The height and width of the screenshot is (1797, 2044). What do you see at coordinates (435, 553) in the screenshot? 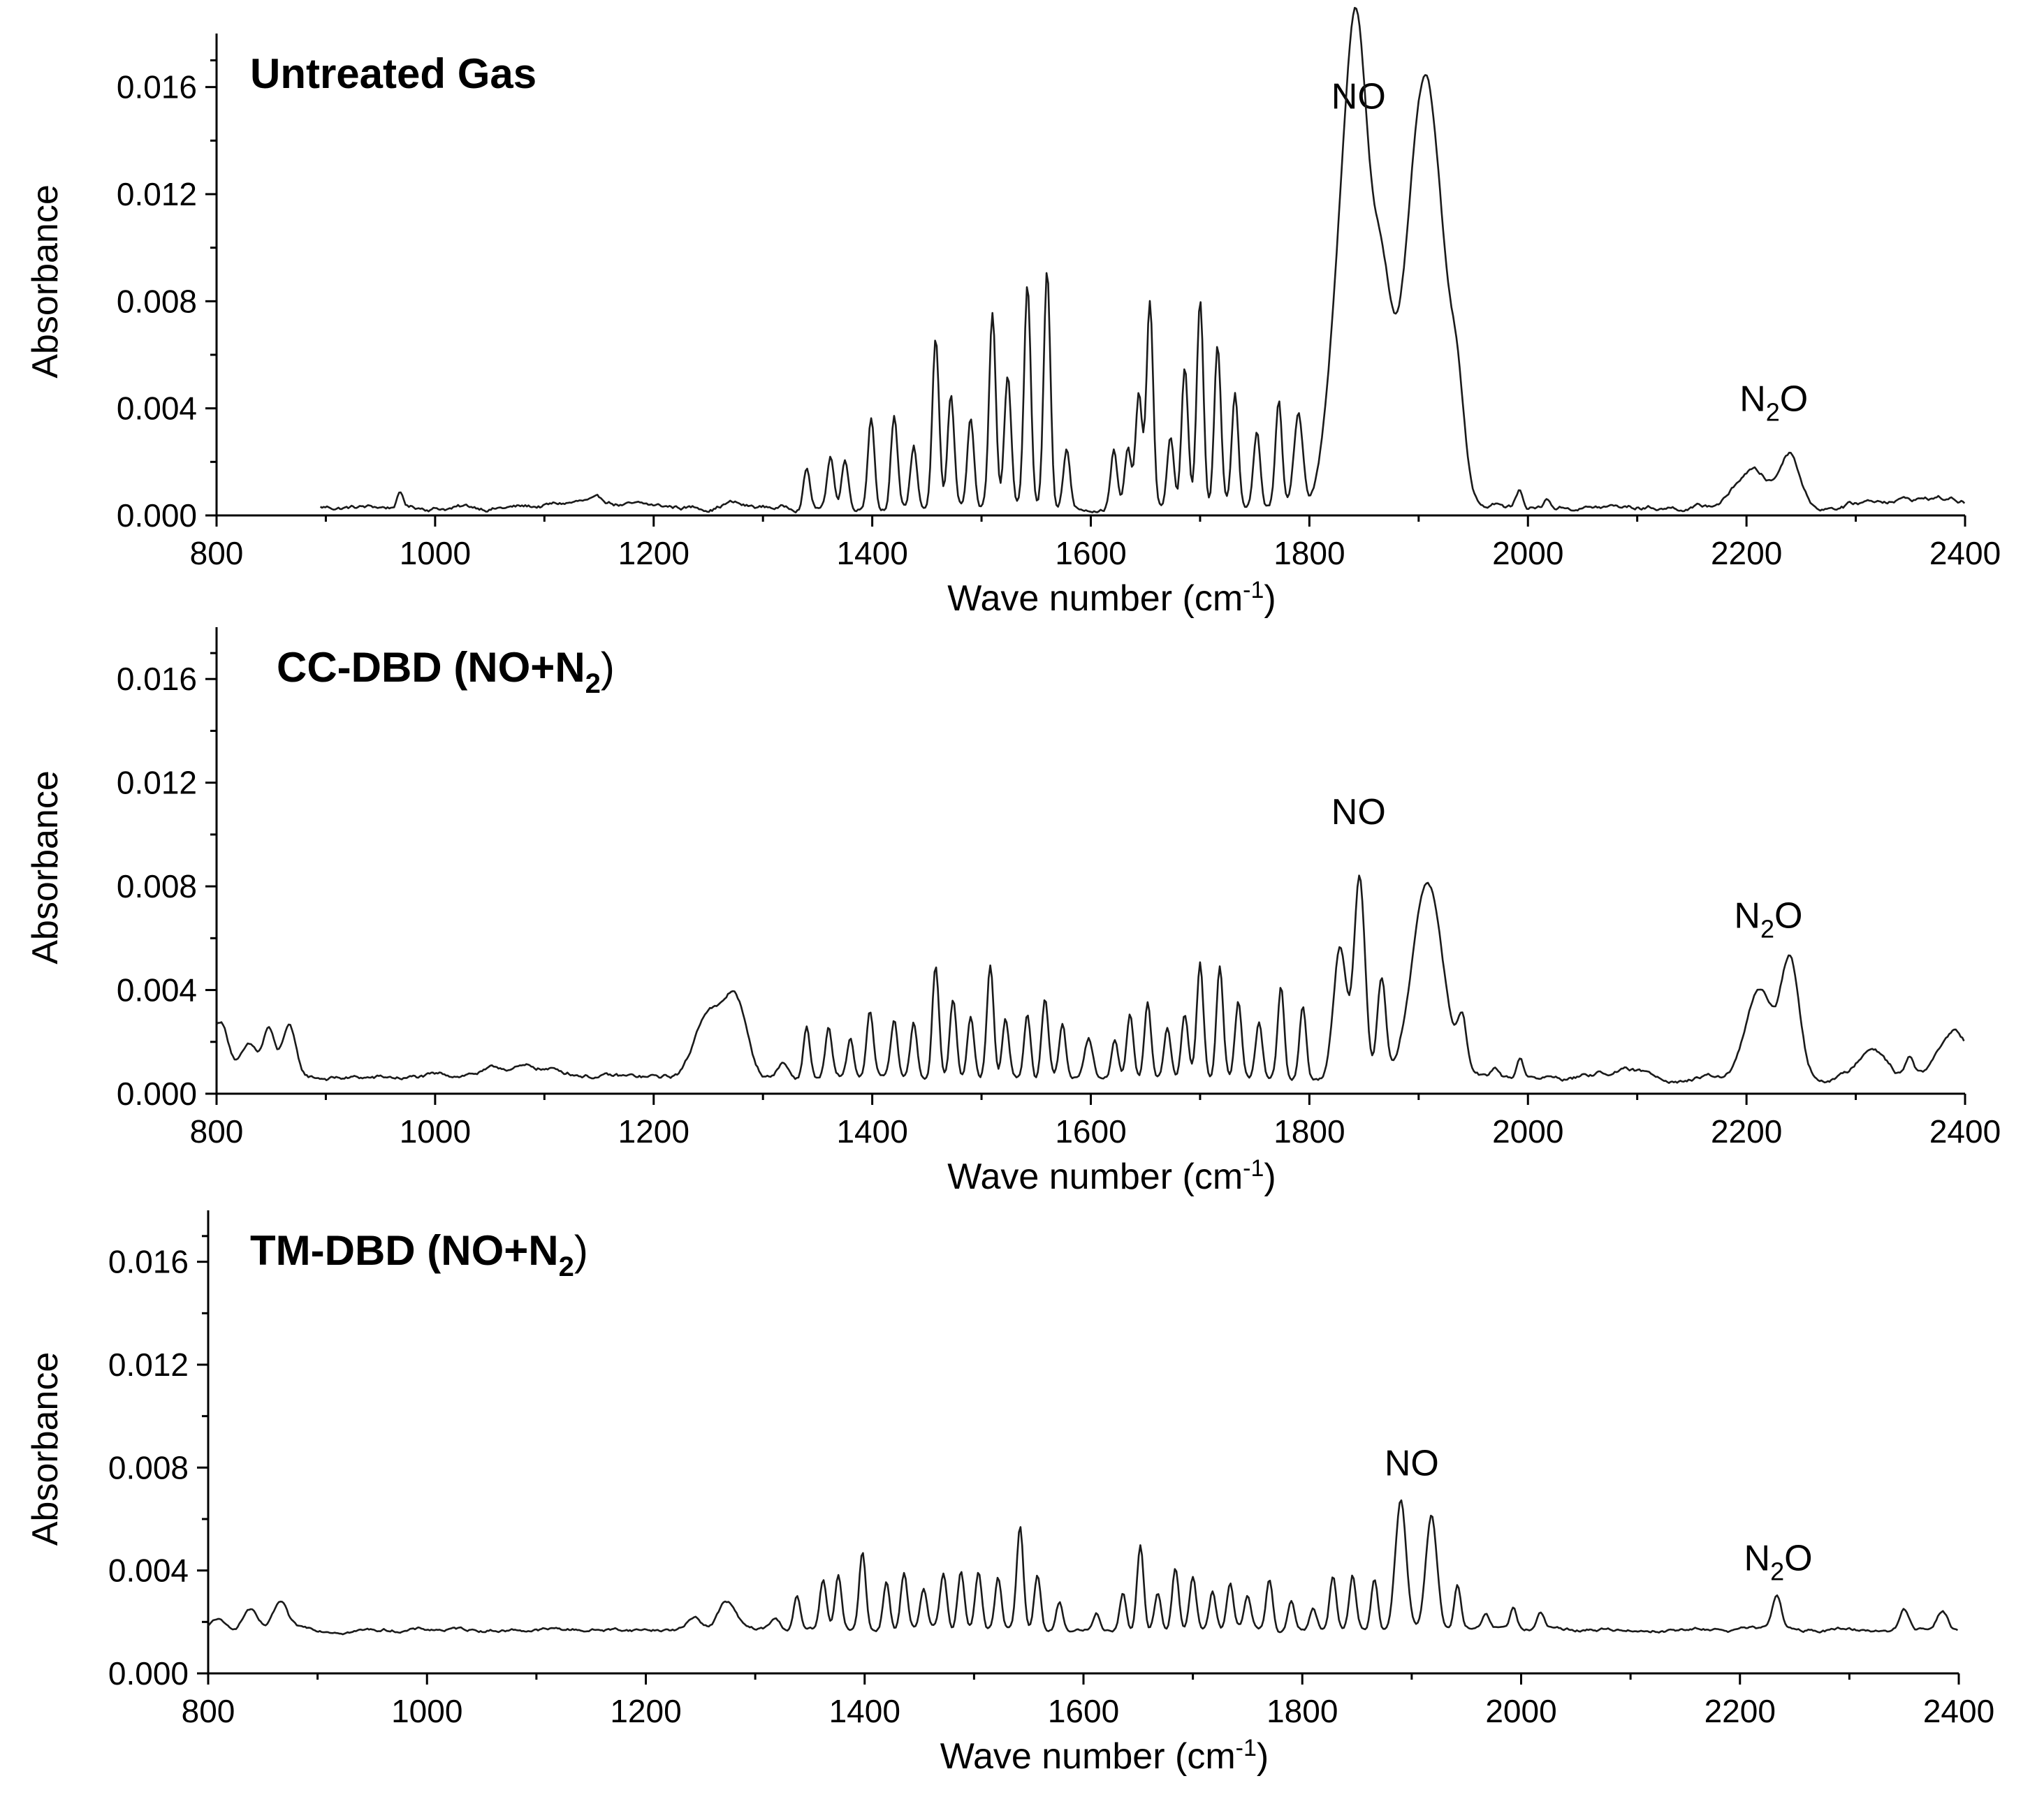
I see `untreated-gas-x-tick-label: 1000` at bounding box center [435, 553].